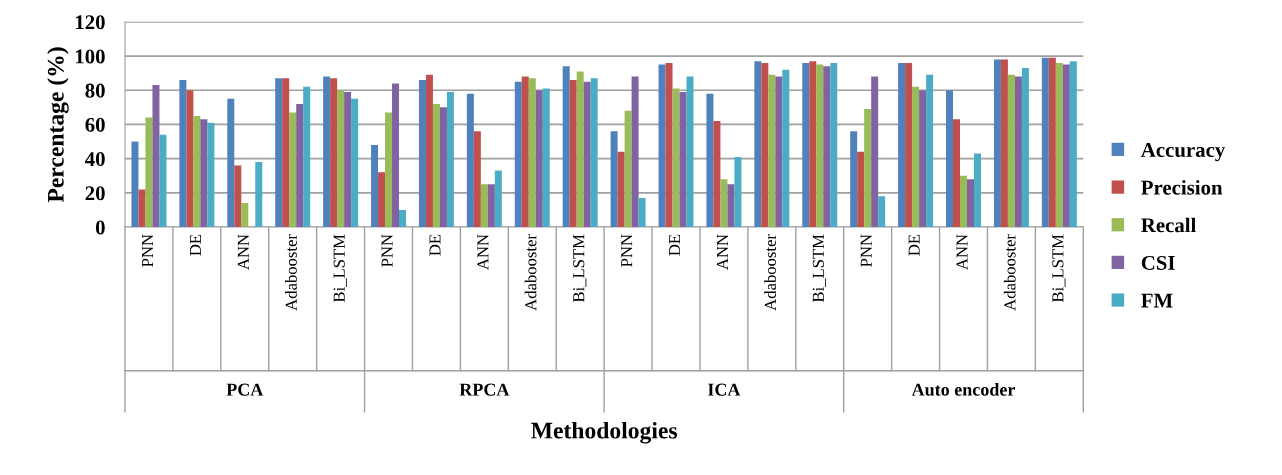  What do you see at coordinates (95, 124) in the screenshot?
I see `y-tick-label: 60` at bounding box center [95, 124].